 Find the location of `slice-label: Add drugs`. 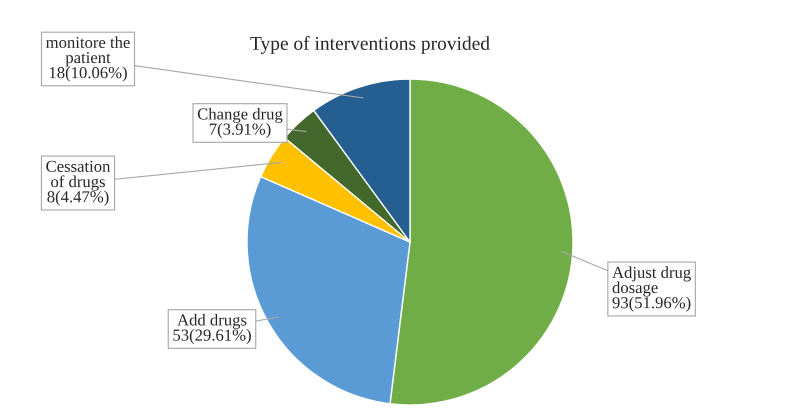

slice-label: Add drugs is located at coordinates (211, 322).